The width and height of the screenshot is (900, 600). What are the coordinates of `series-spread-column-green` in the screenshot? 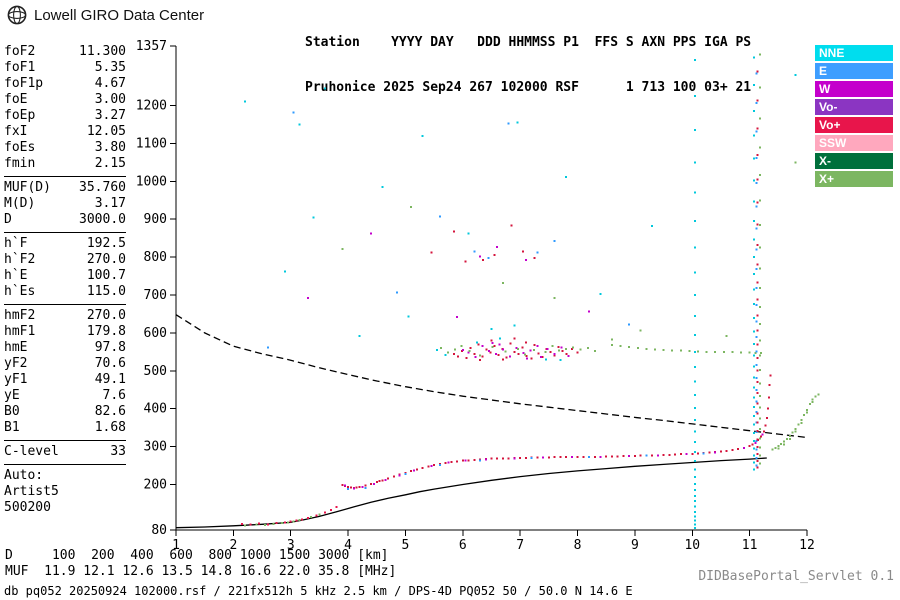 It's located at (760, 259).